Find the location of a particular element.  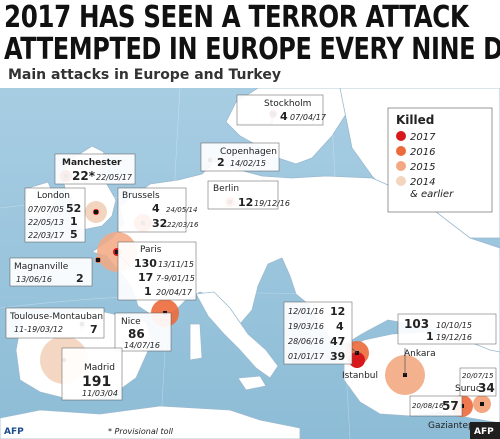

label-box-madrid is located at coordinates (92, 374).